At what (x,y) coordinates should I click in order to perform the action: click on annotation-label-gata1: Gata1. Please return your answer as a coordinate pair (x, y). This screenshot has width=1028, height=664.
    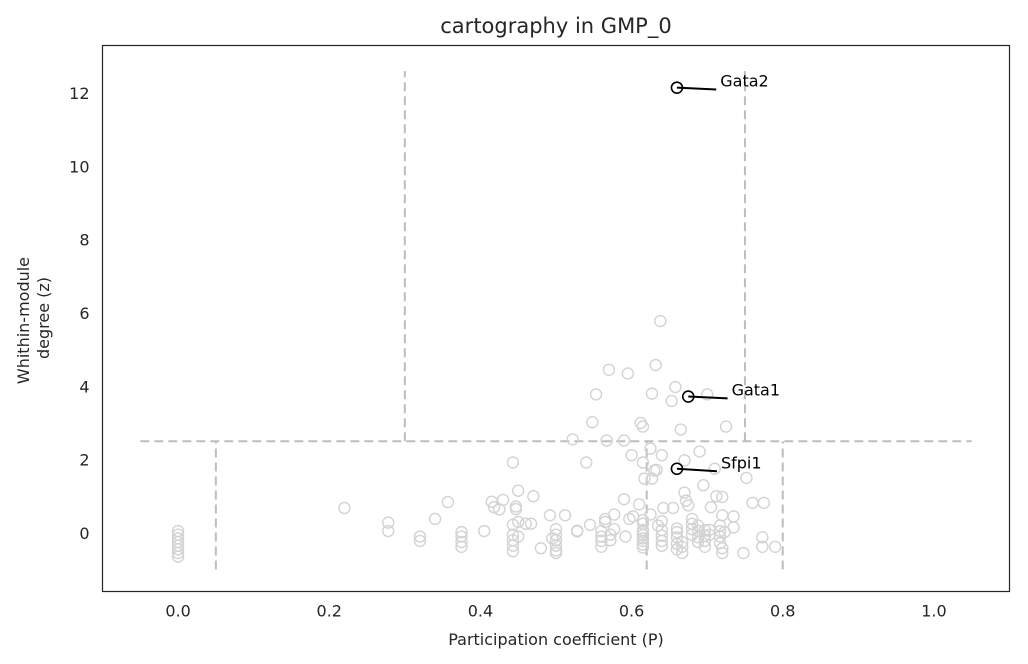
    Looking at the image, I should click on (756, 389).